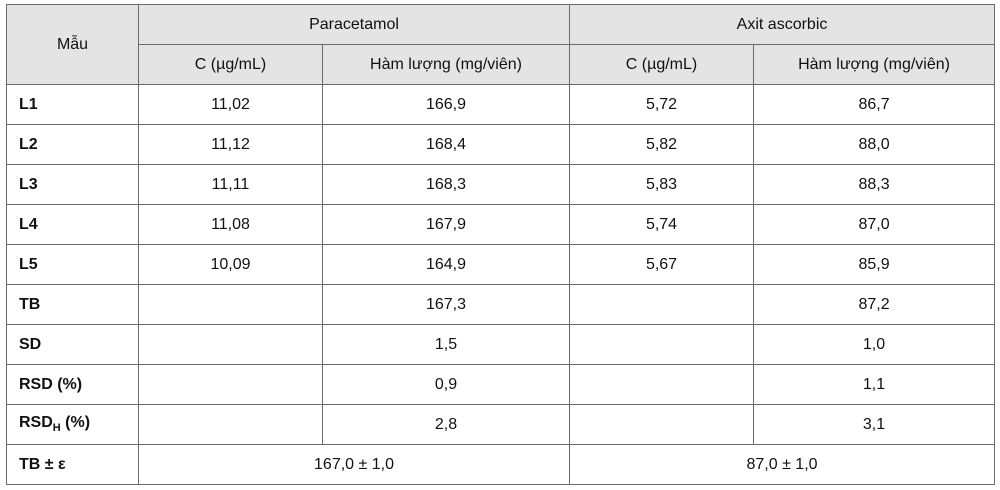 The image size is (1000, 490). Describe the element at coordinates (446, 184) in the screenshot. I see `cell-p-content: 168,3` at that location.